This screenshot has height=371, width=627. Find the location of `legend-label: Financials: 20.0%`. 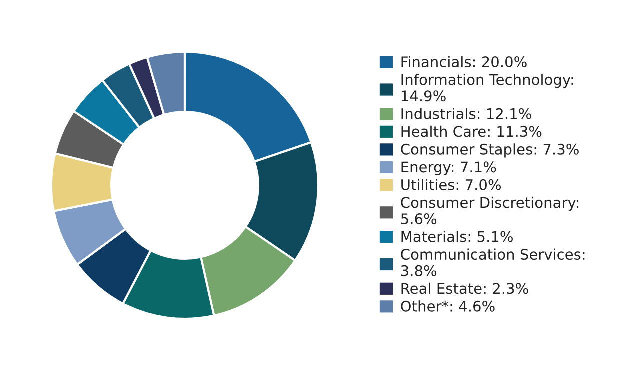

legend-label: Financials: 20.0% is located at coordinates (464, 62).